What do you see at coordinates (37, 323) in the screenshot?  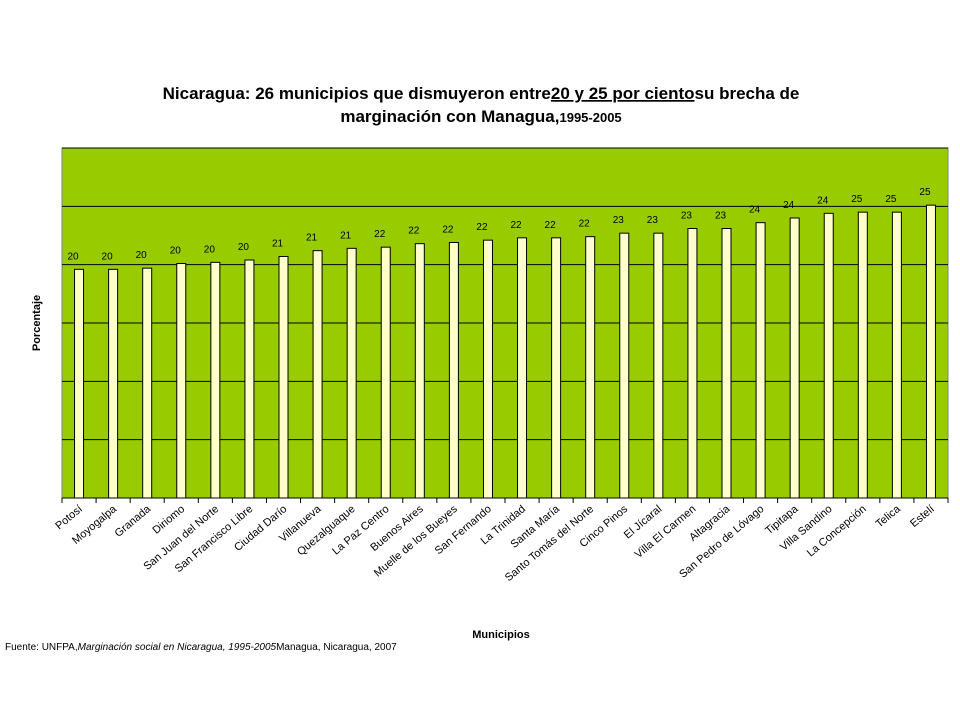 I see `y-axis-label: Porcentaje` at bounding box center [37, 323].